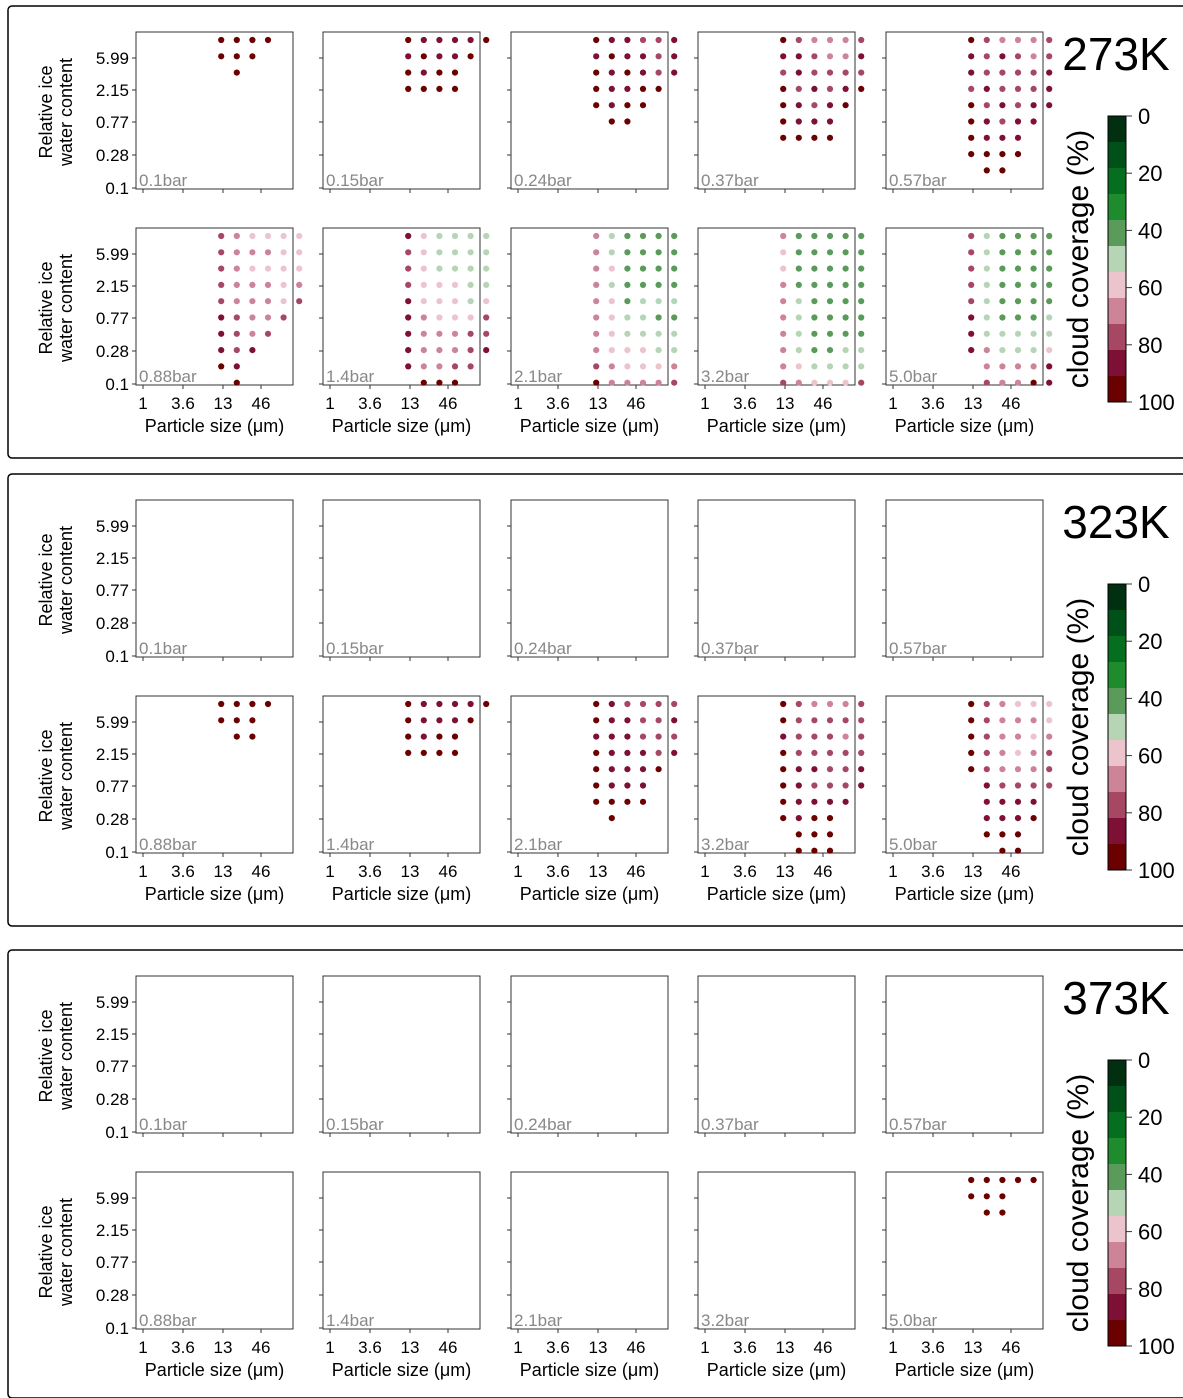  What do you see at coordinates (46, 579) in the screenshot?
I see `y-axis-title-line1: Relative ice` at bounding box center [46, 579].